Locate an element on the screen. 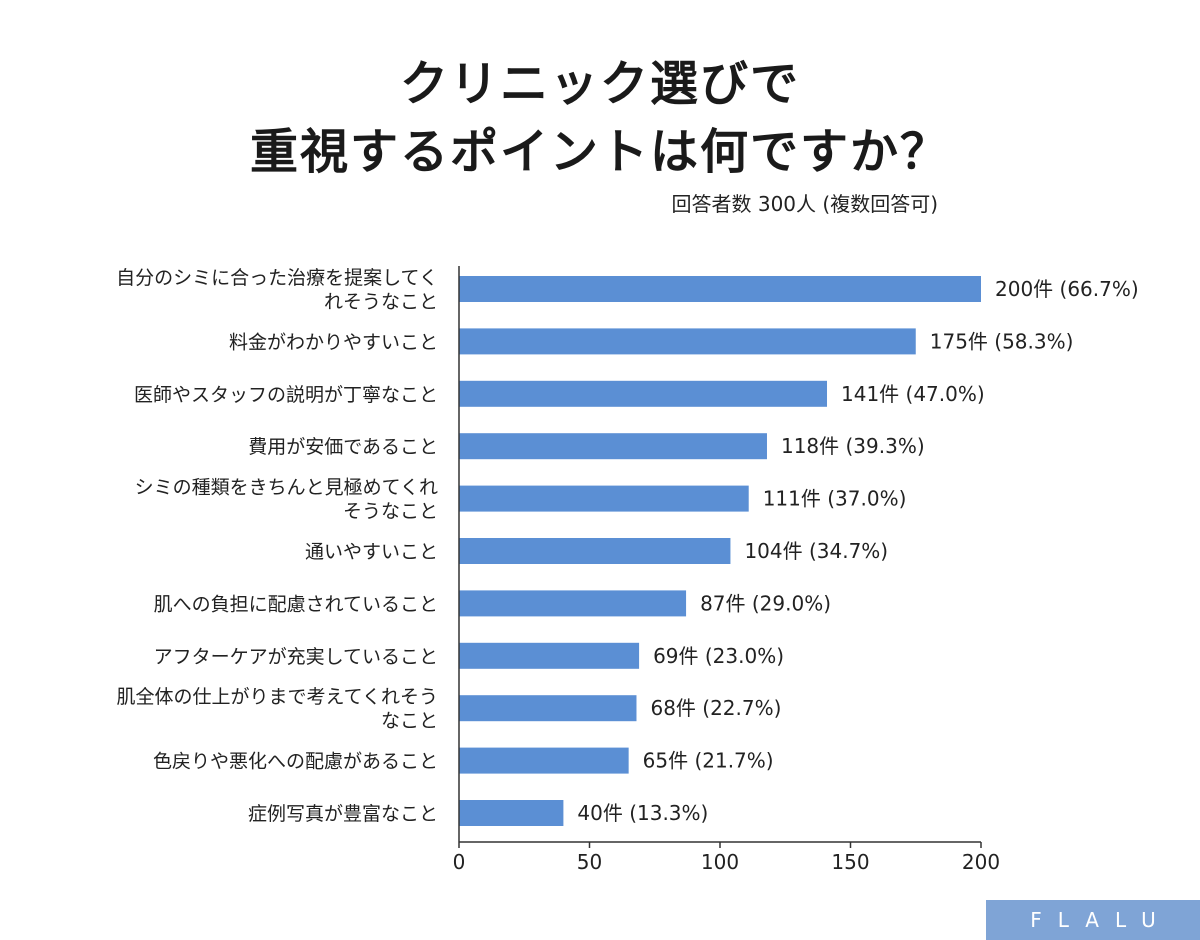 This screenshot has width=1200, height=940. category-label-2: 医師やスタッフの説明が丁寧なこと is located at coordinates (286, 395).